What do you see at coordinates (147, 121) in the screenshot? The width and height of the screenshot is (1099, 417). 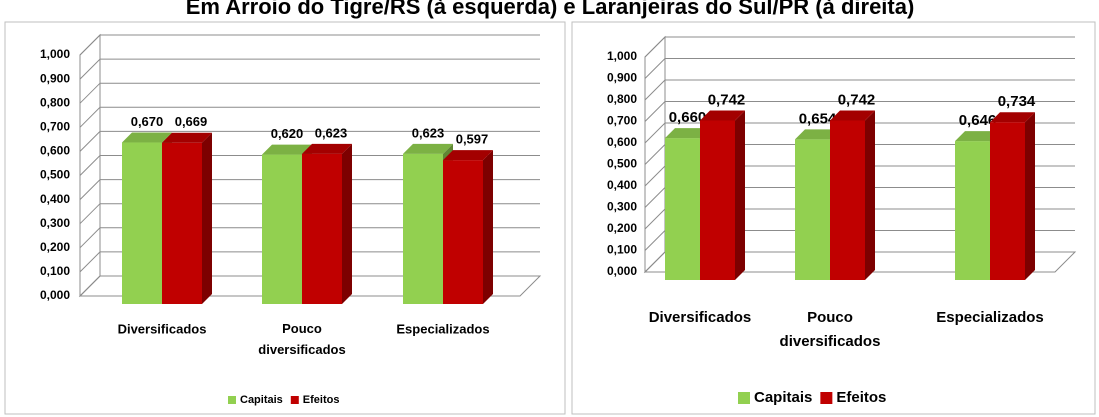 I see `data-label: 0,670` at bounding box center [147, 121].